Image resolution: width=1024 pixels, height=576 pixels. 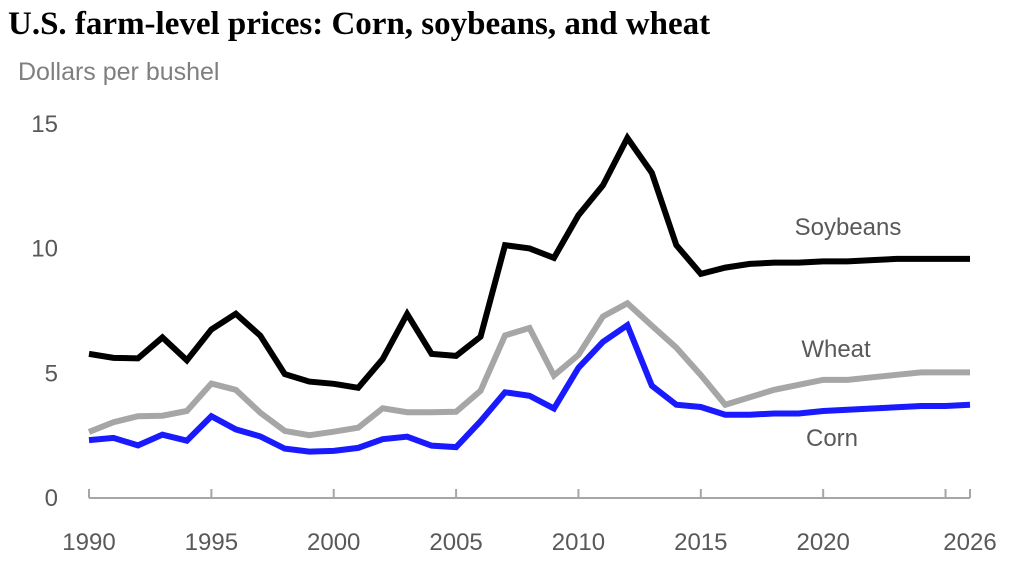 What do you see at coordinates (88, 542) in the screenshot?
I see `x-tick-label: 1990` at bounding box center [88, 542].